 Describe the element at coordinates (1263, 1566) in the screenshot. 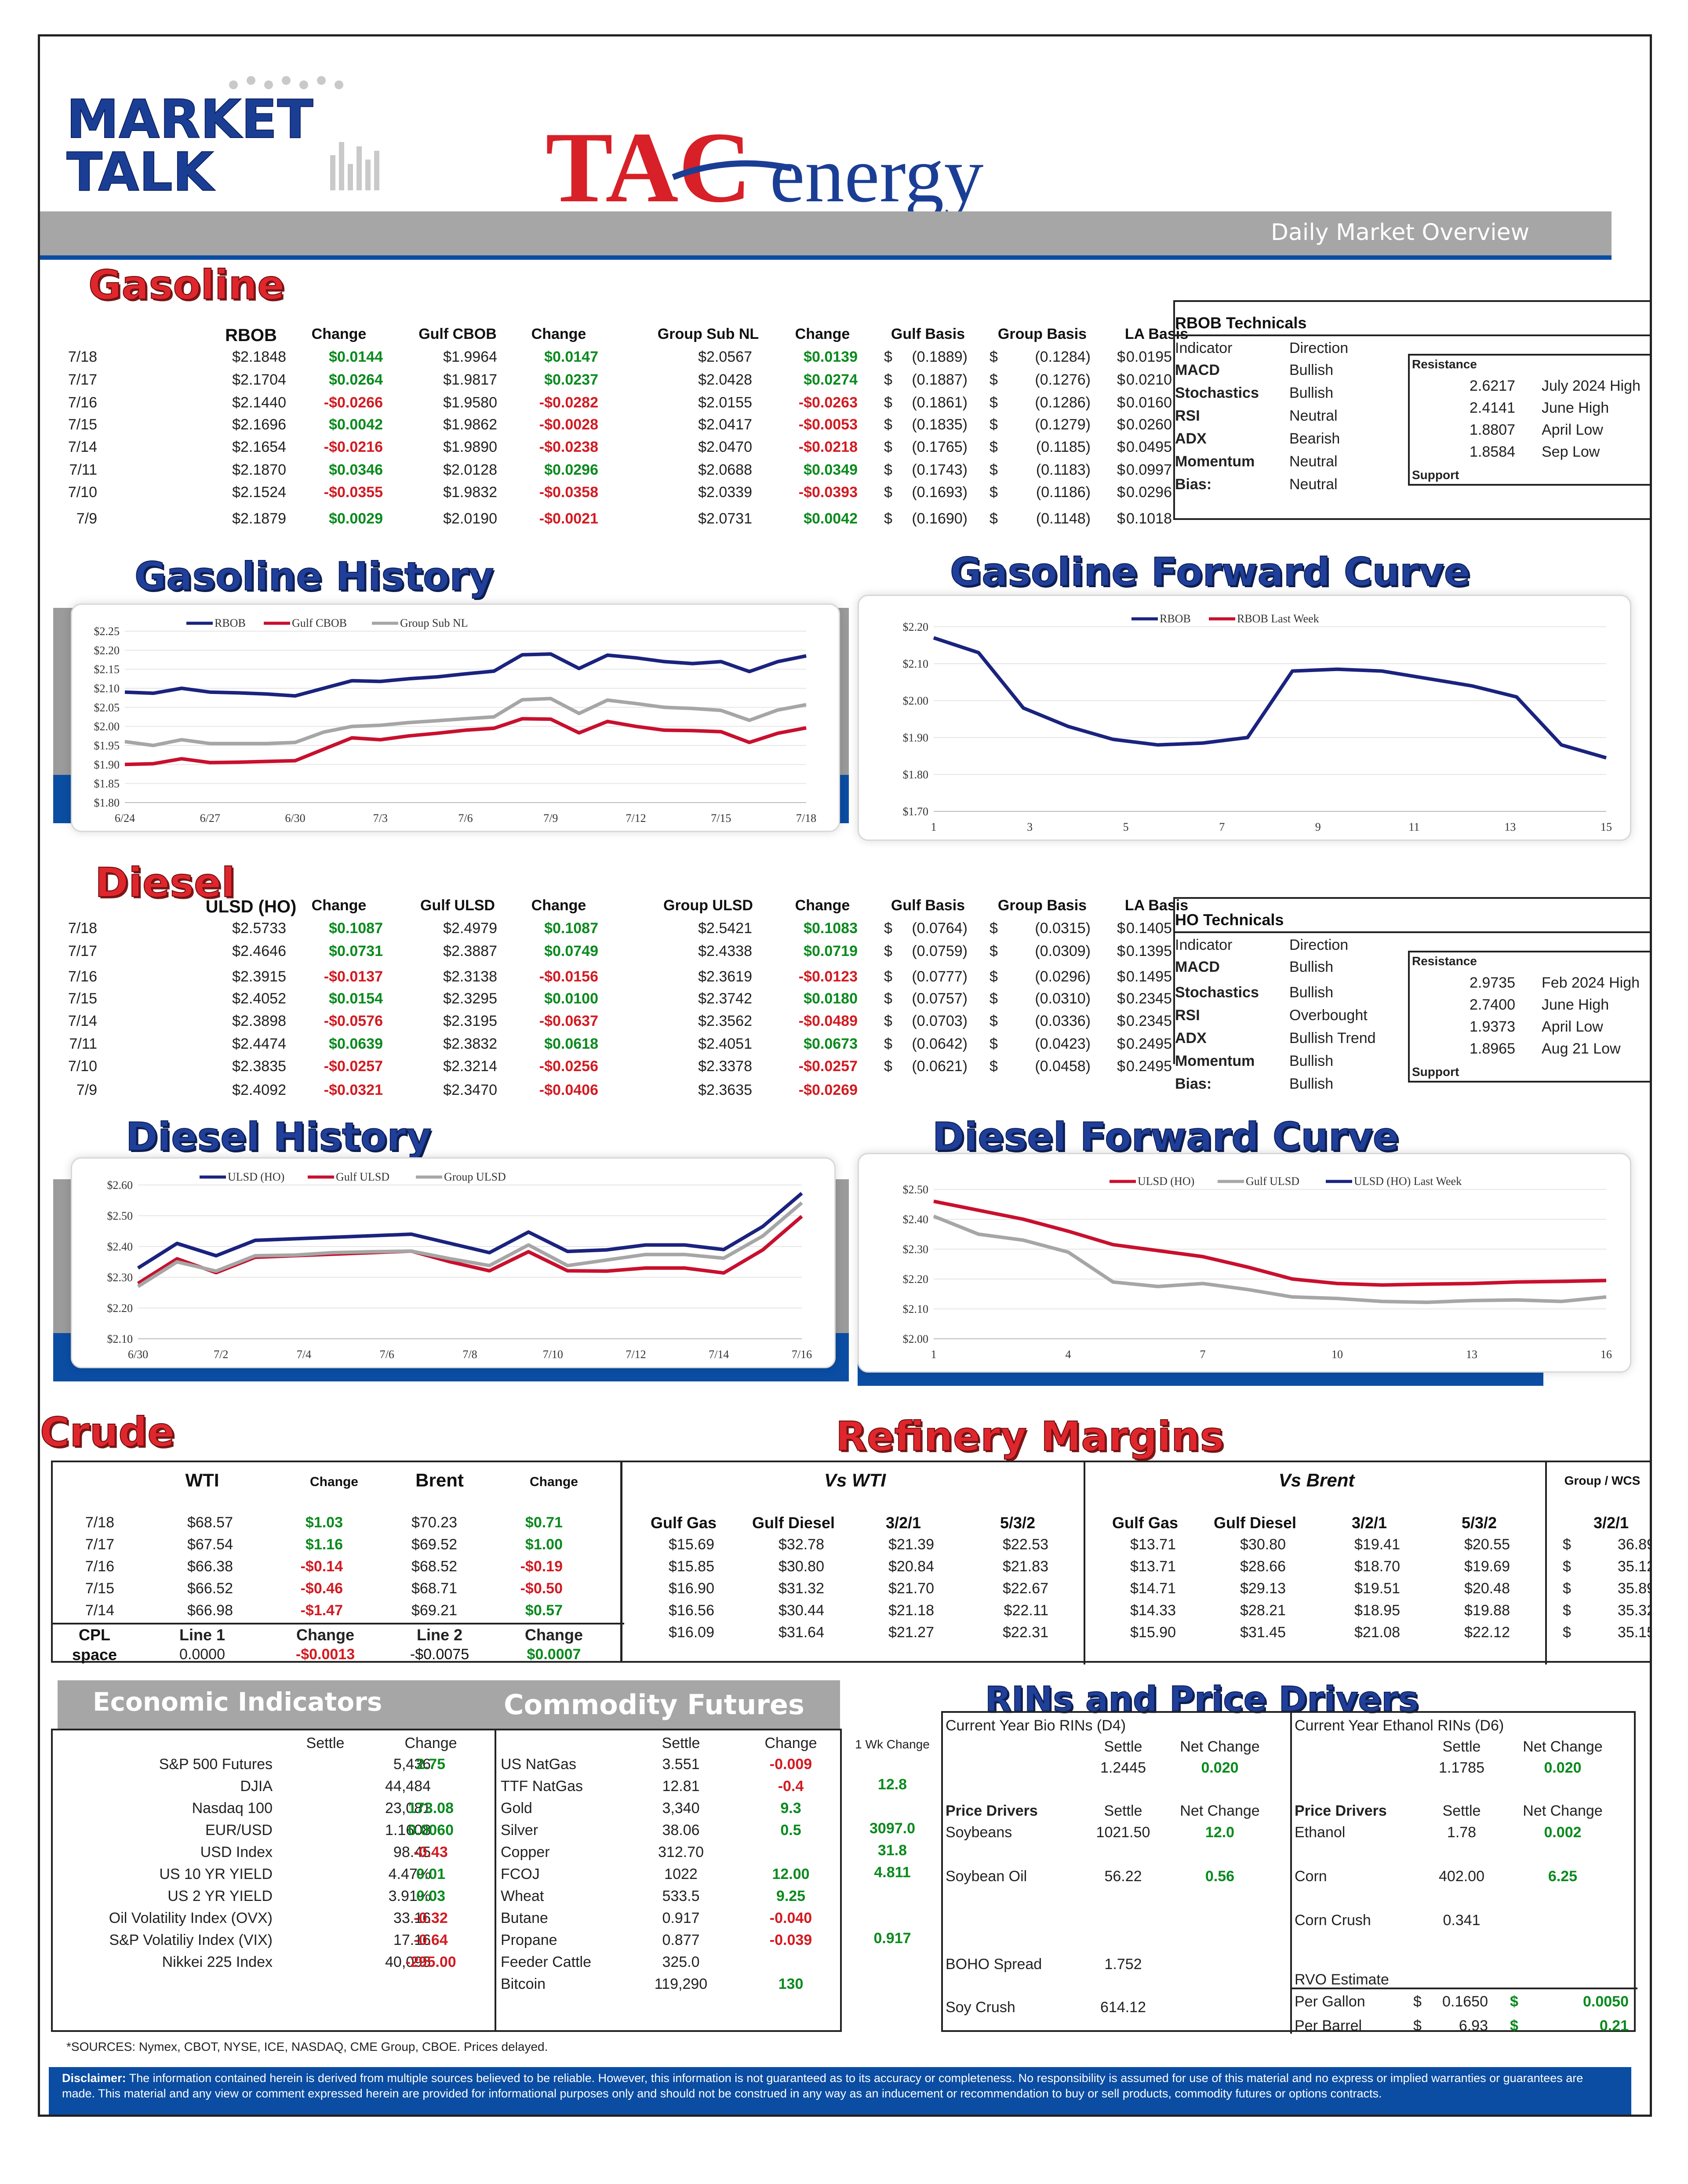

I see `margin-value: $28.66` at that location.